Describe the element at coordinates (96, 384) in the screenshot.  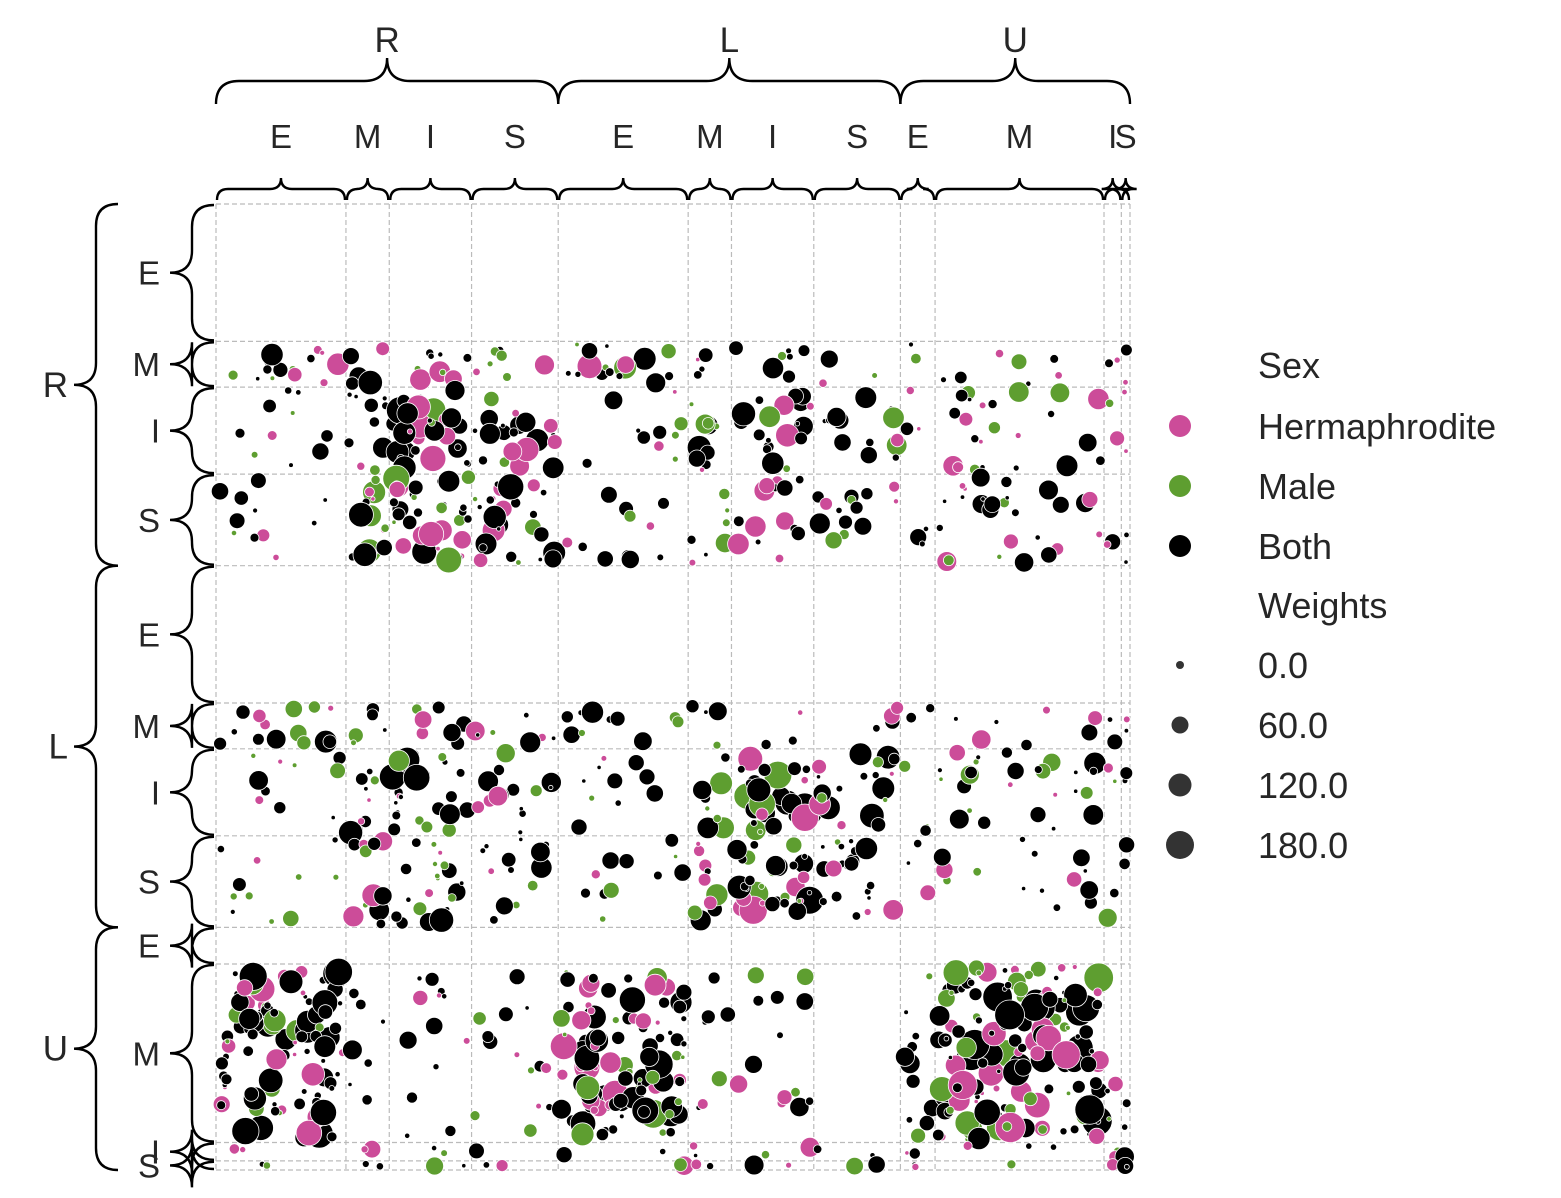
I see `brace-y-outer-R` at that location.